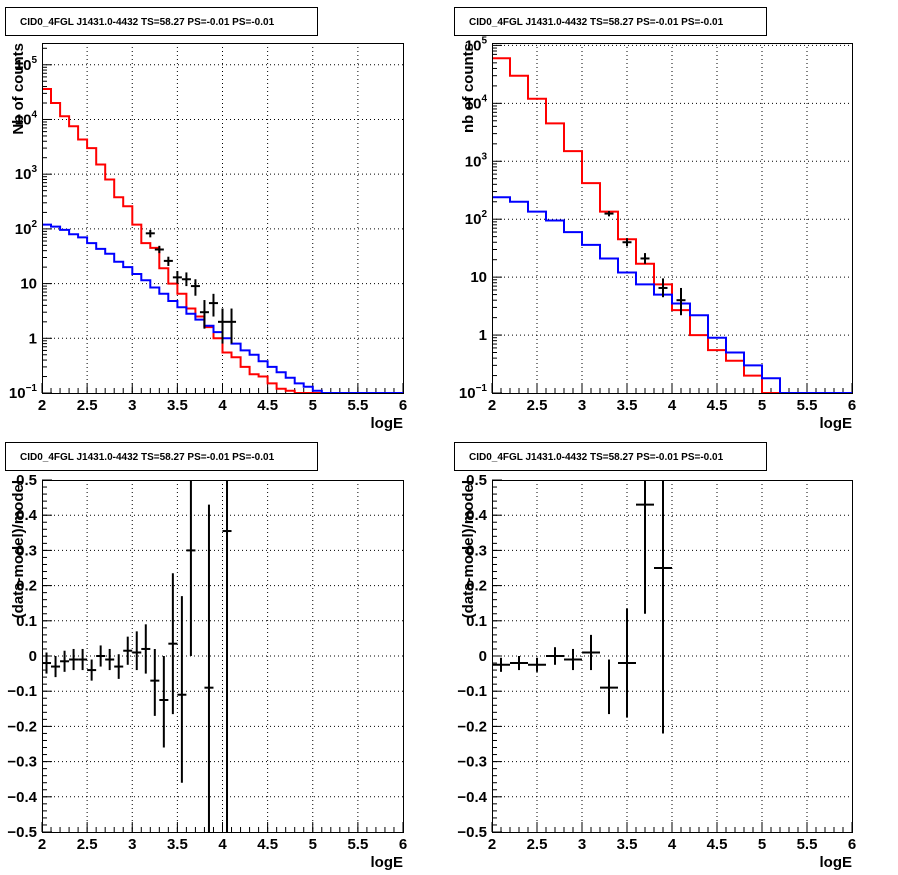 This screenshot has width=898, height=875. What do you see at coordinates (483, 335) in the screenshot?
I see `y-tick-label: 1` at bounding box center [483, 335].